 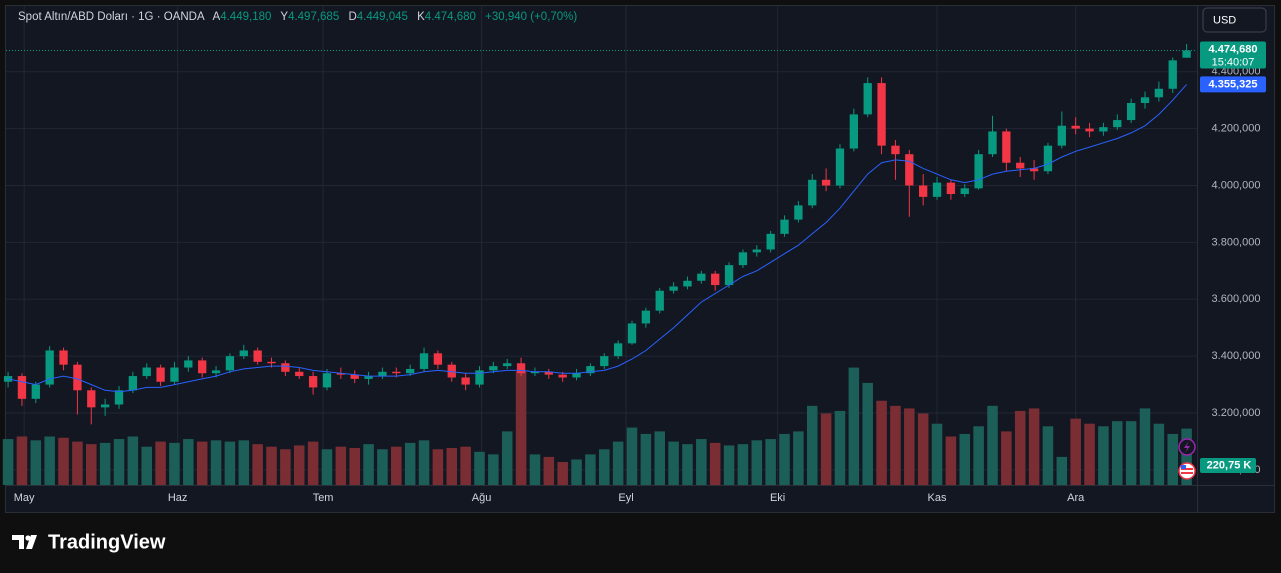 I want to click on button-label: USD, so click(x=1224, y=20).